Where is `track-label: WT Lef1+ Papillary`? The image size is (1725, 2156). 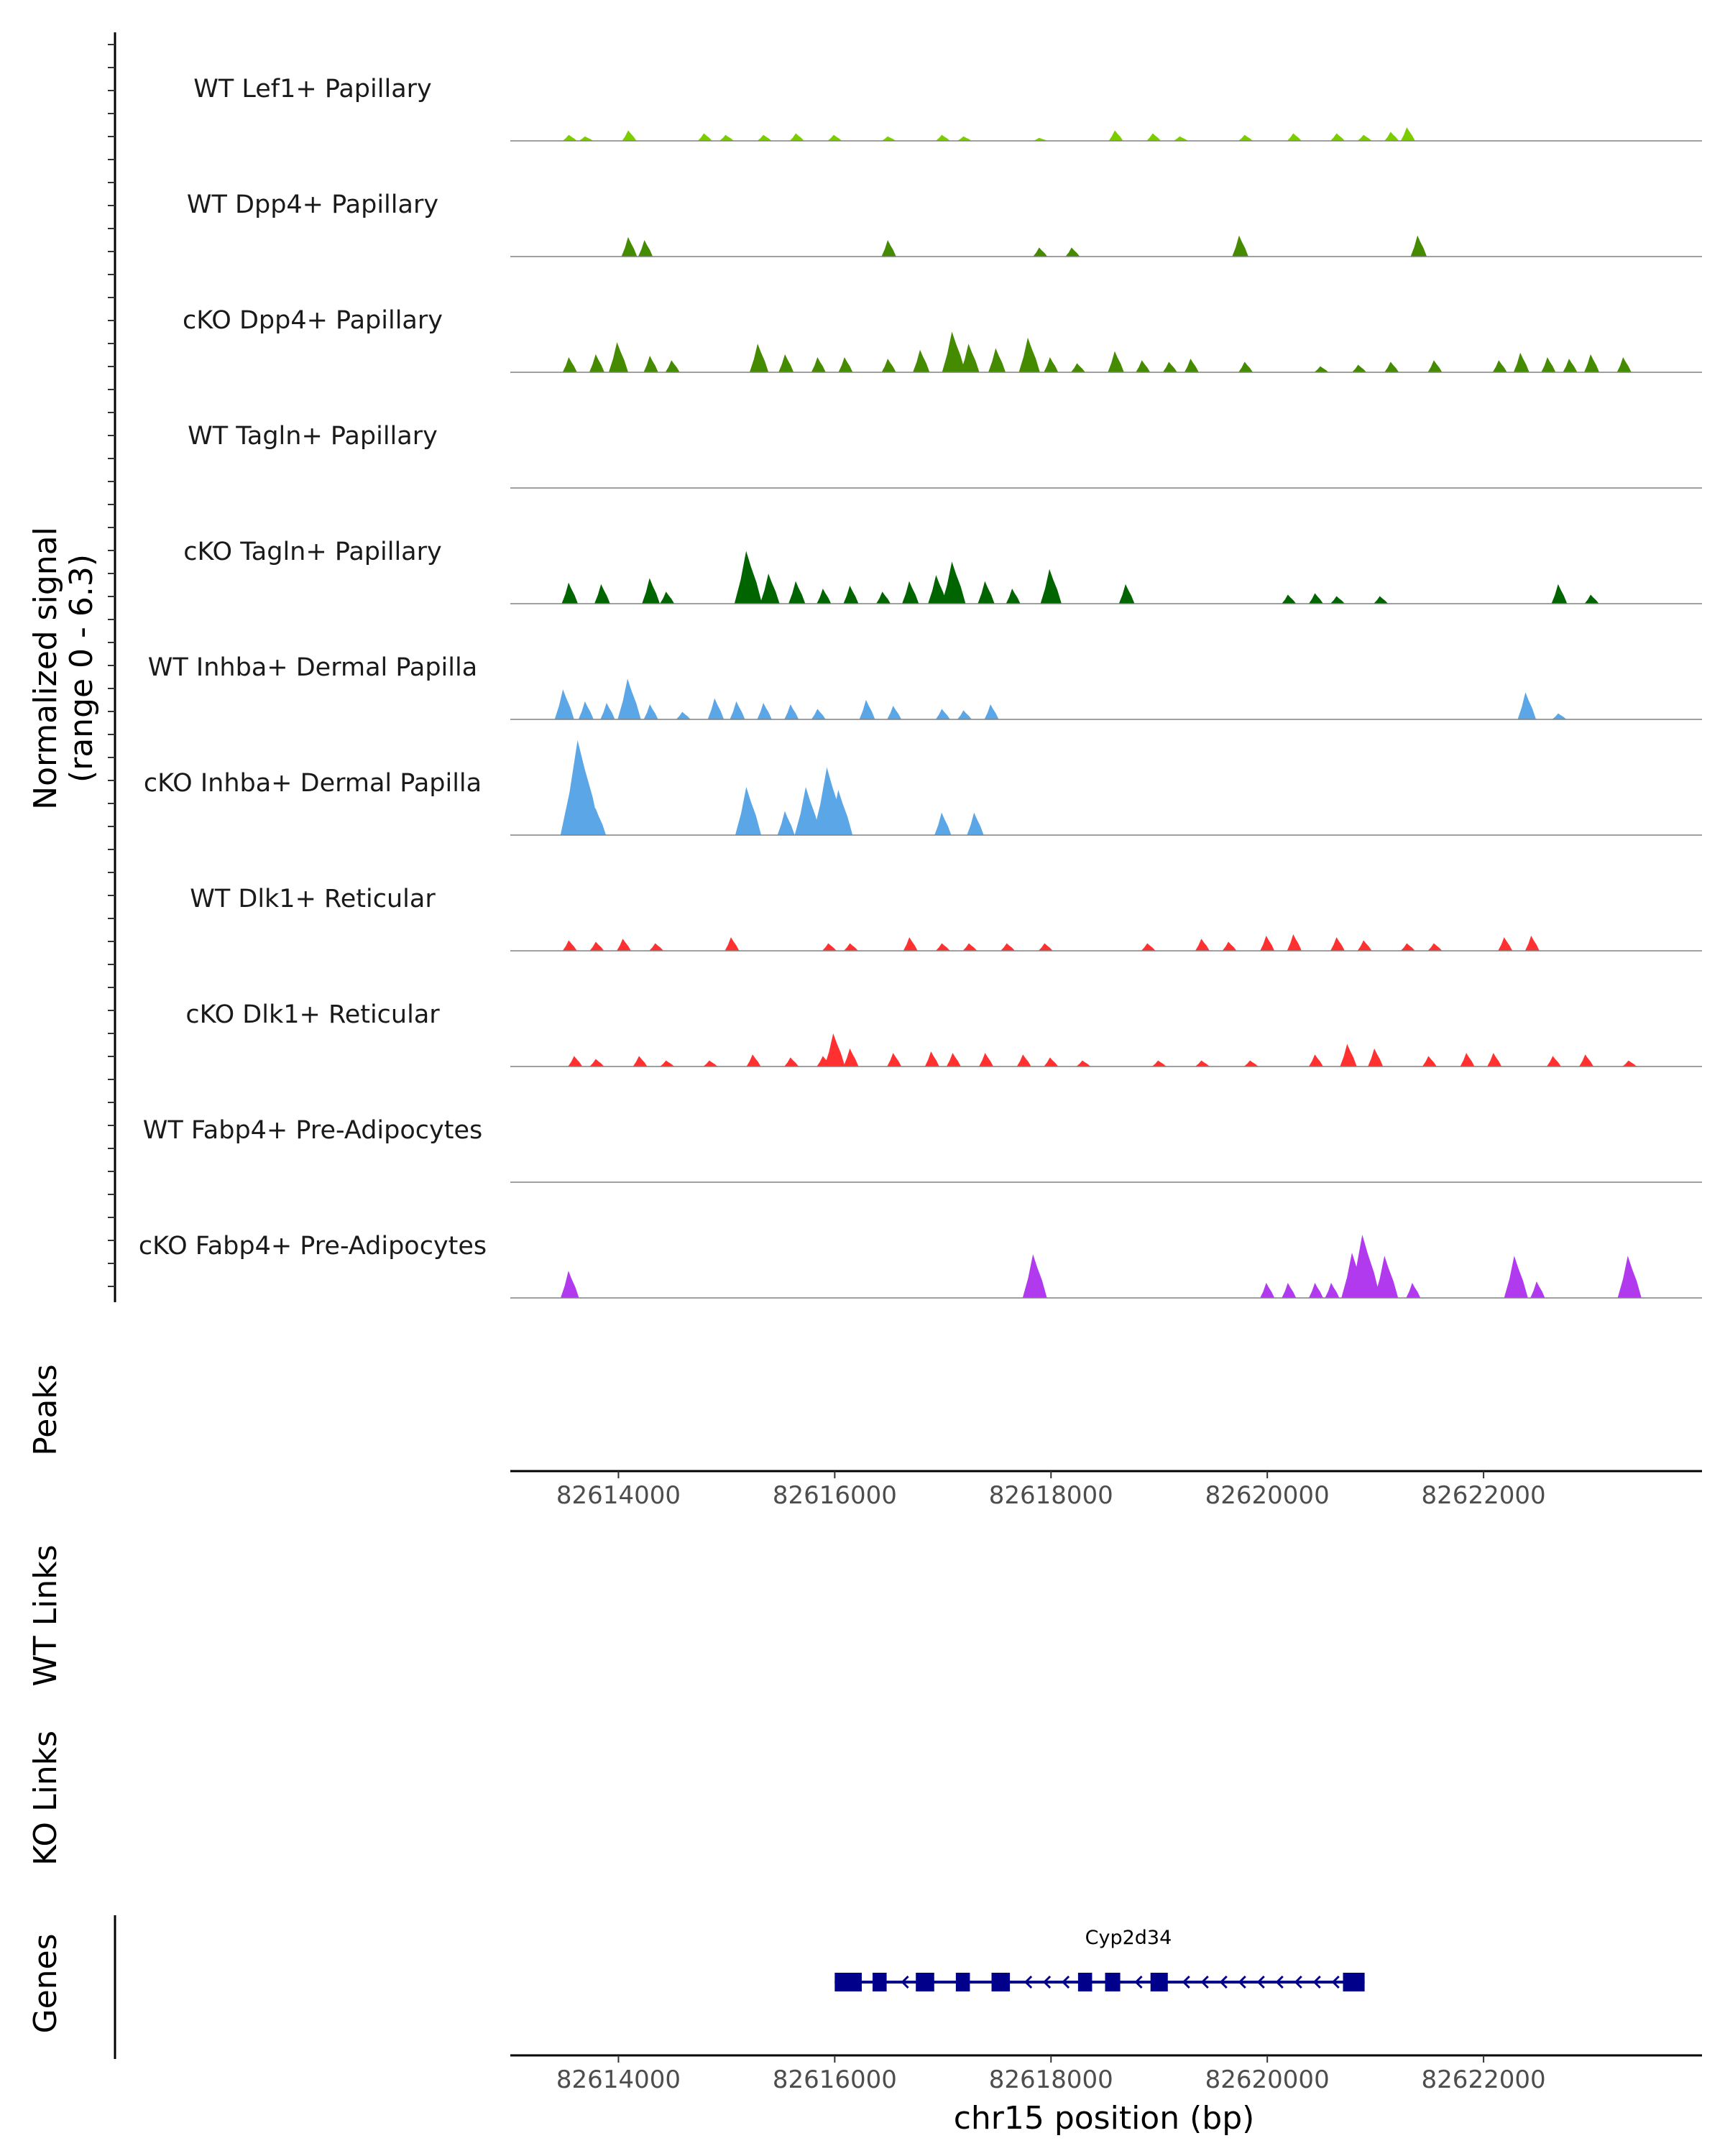 track-label: WT Lef1+ Papillary is located at coordinates (312, 89).